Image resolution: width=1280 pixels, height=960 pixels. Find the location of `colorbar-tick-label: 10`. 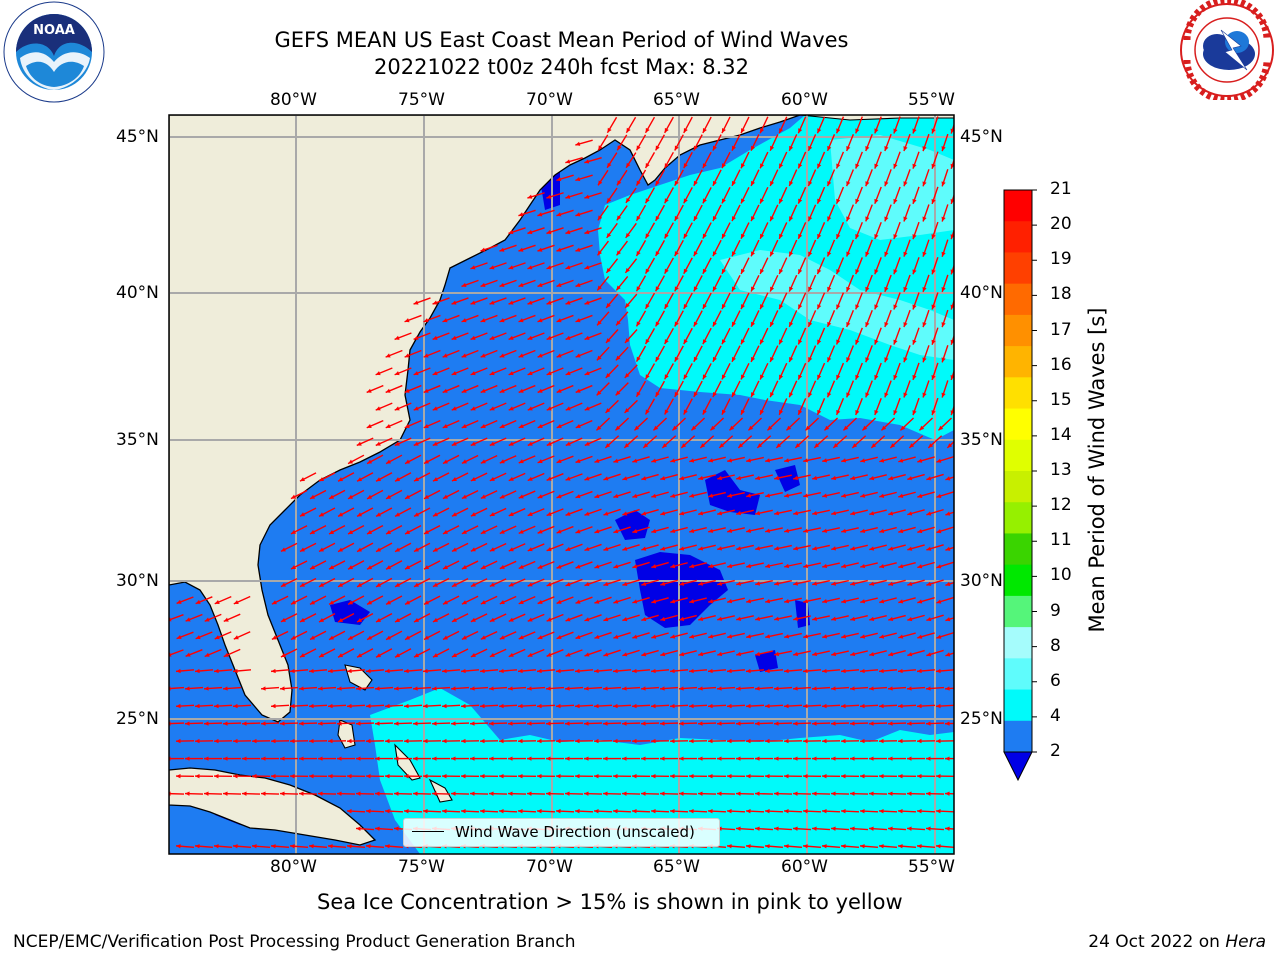

colorbar-tick-label: 10 is located at coordinates (1061, 575).